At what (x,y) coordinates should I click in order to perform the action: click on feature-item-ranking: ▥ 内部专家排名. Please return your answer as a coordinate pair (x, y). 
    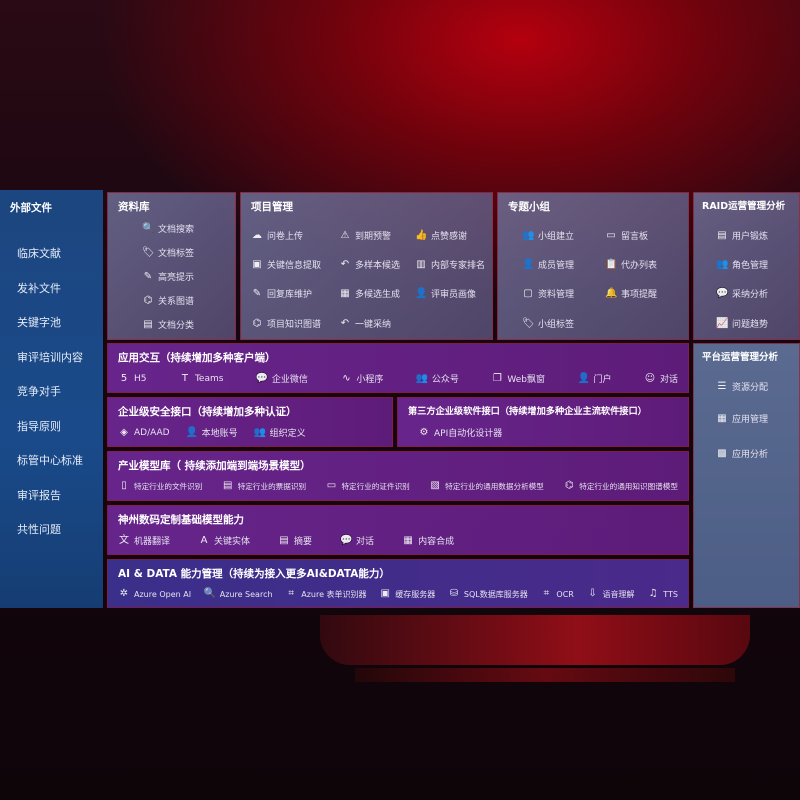
    Looking at the image, I should click on (450, 265).